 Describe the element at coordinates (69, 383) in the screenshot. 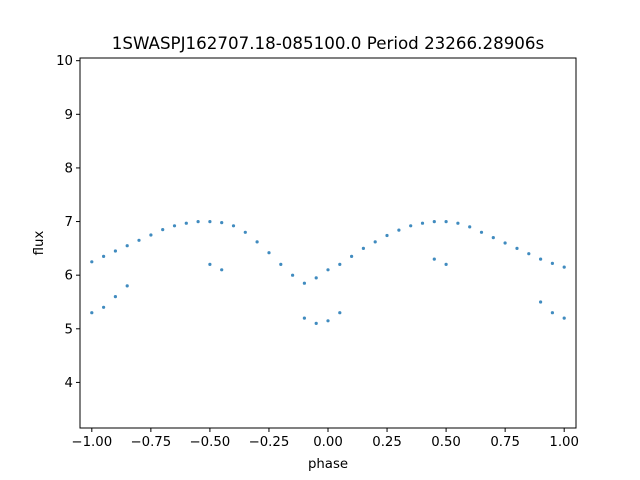

I see `y-tick-label: 4` at that location.